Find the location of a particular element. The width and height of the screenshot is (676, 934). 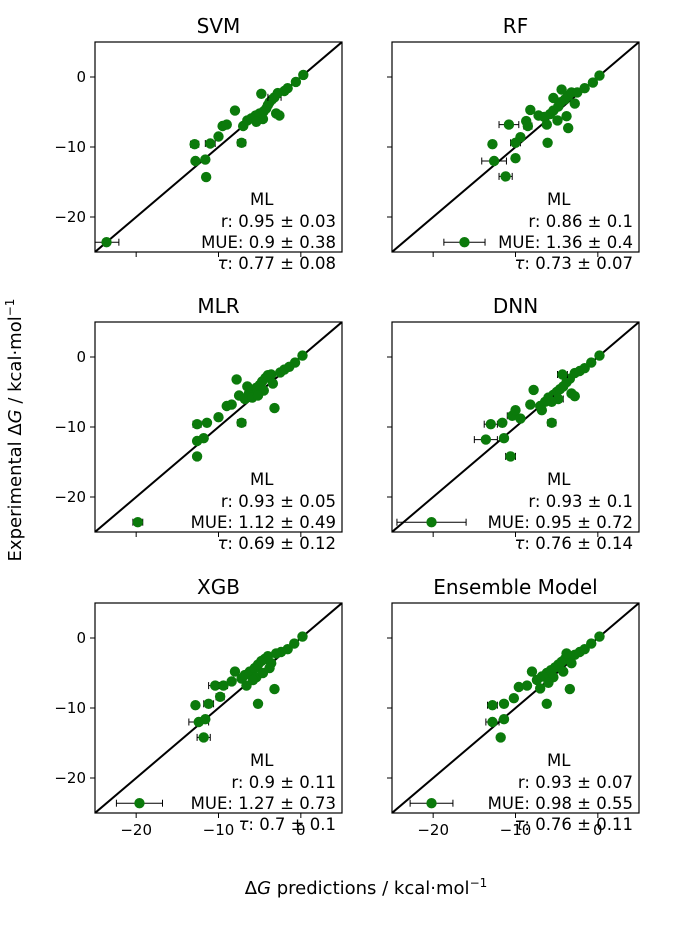

stats-mue: MUE: 0.9 ± 0.38 is located at coordinates (268, 242).